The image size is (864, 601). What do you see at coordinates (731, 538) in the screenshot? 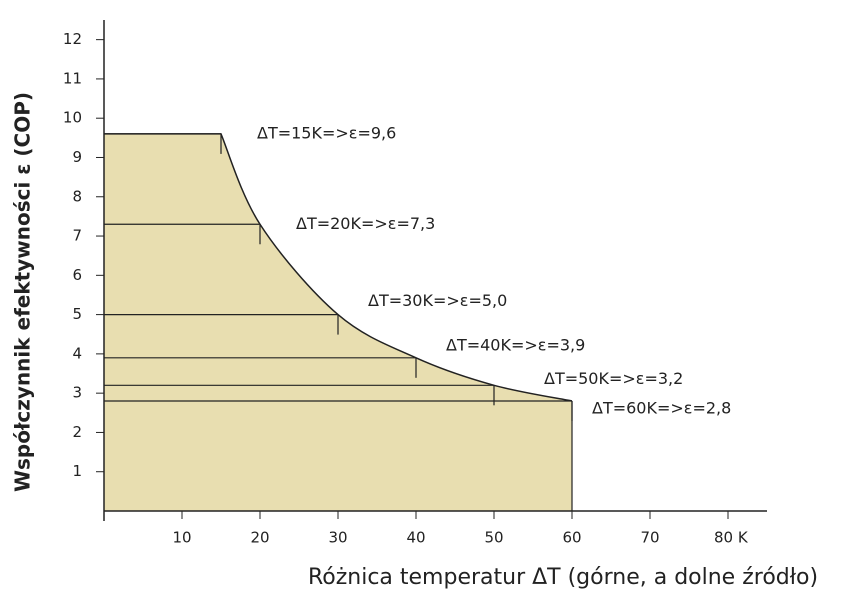
I see `x-tick-label: 80 K` at bounding box center [731, 538].